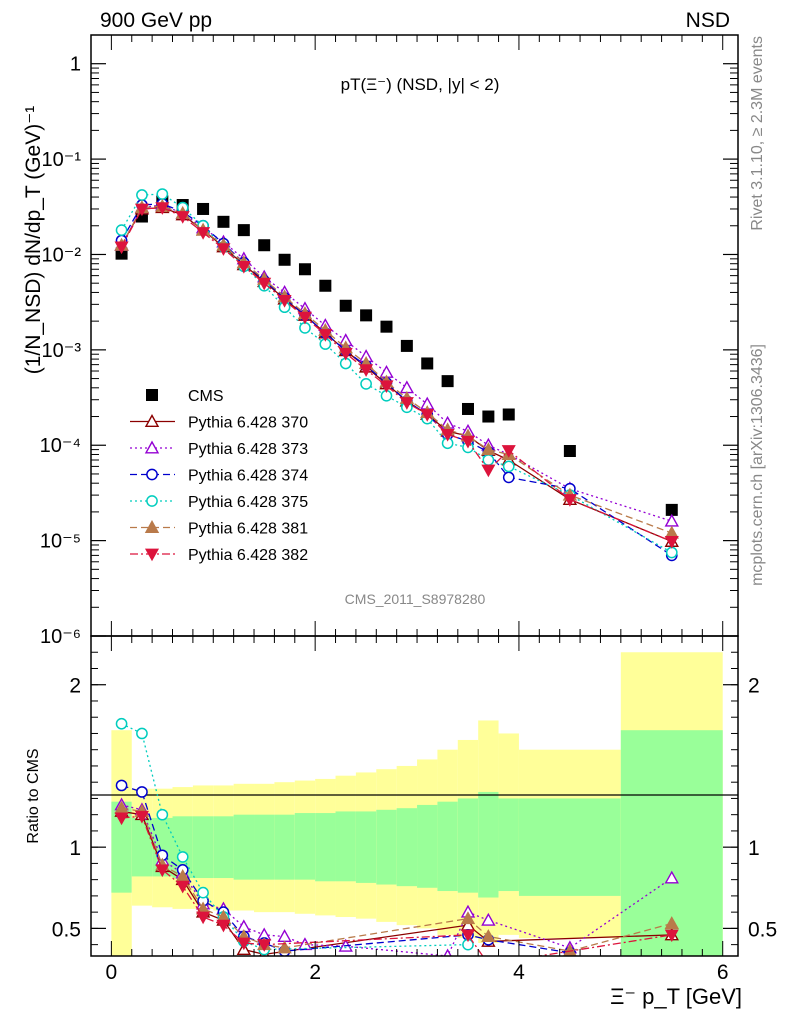 The width and height of the screenshot is (786, 1024). Describe the element at coordinates (248, 529) in the screenshot. I see `legend-label: Pythia 6.428 381` at that location.